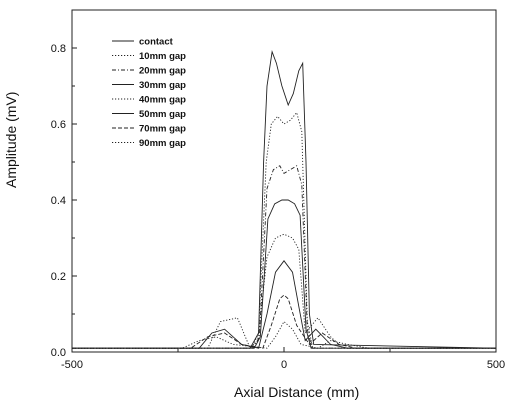 This screenshot has height=406, width=515. Describe the element at coordinates (162, 85) in the screenshot. I see `legend-label: 30mm gap` at that location.